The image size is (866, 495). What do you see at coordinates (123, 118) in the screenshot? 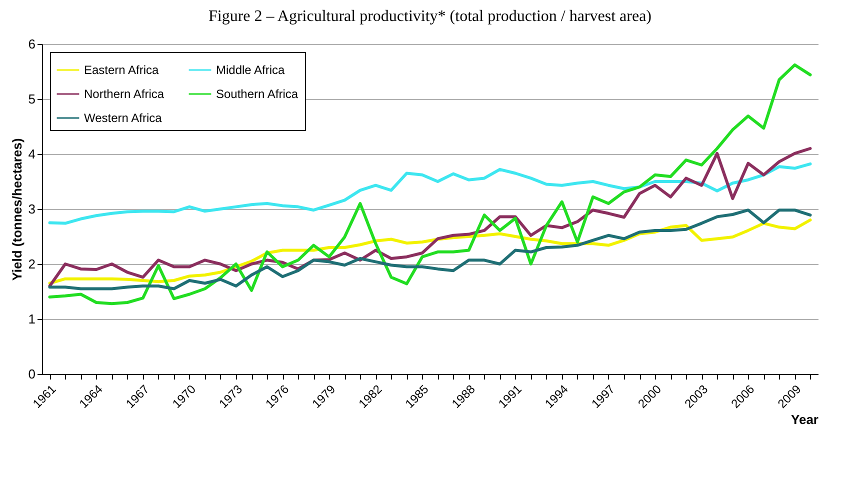
I see `legend-label: Western Africa` at bounding box center [123, 118].